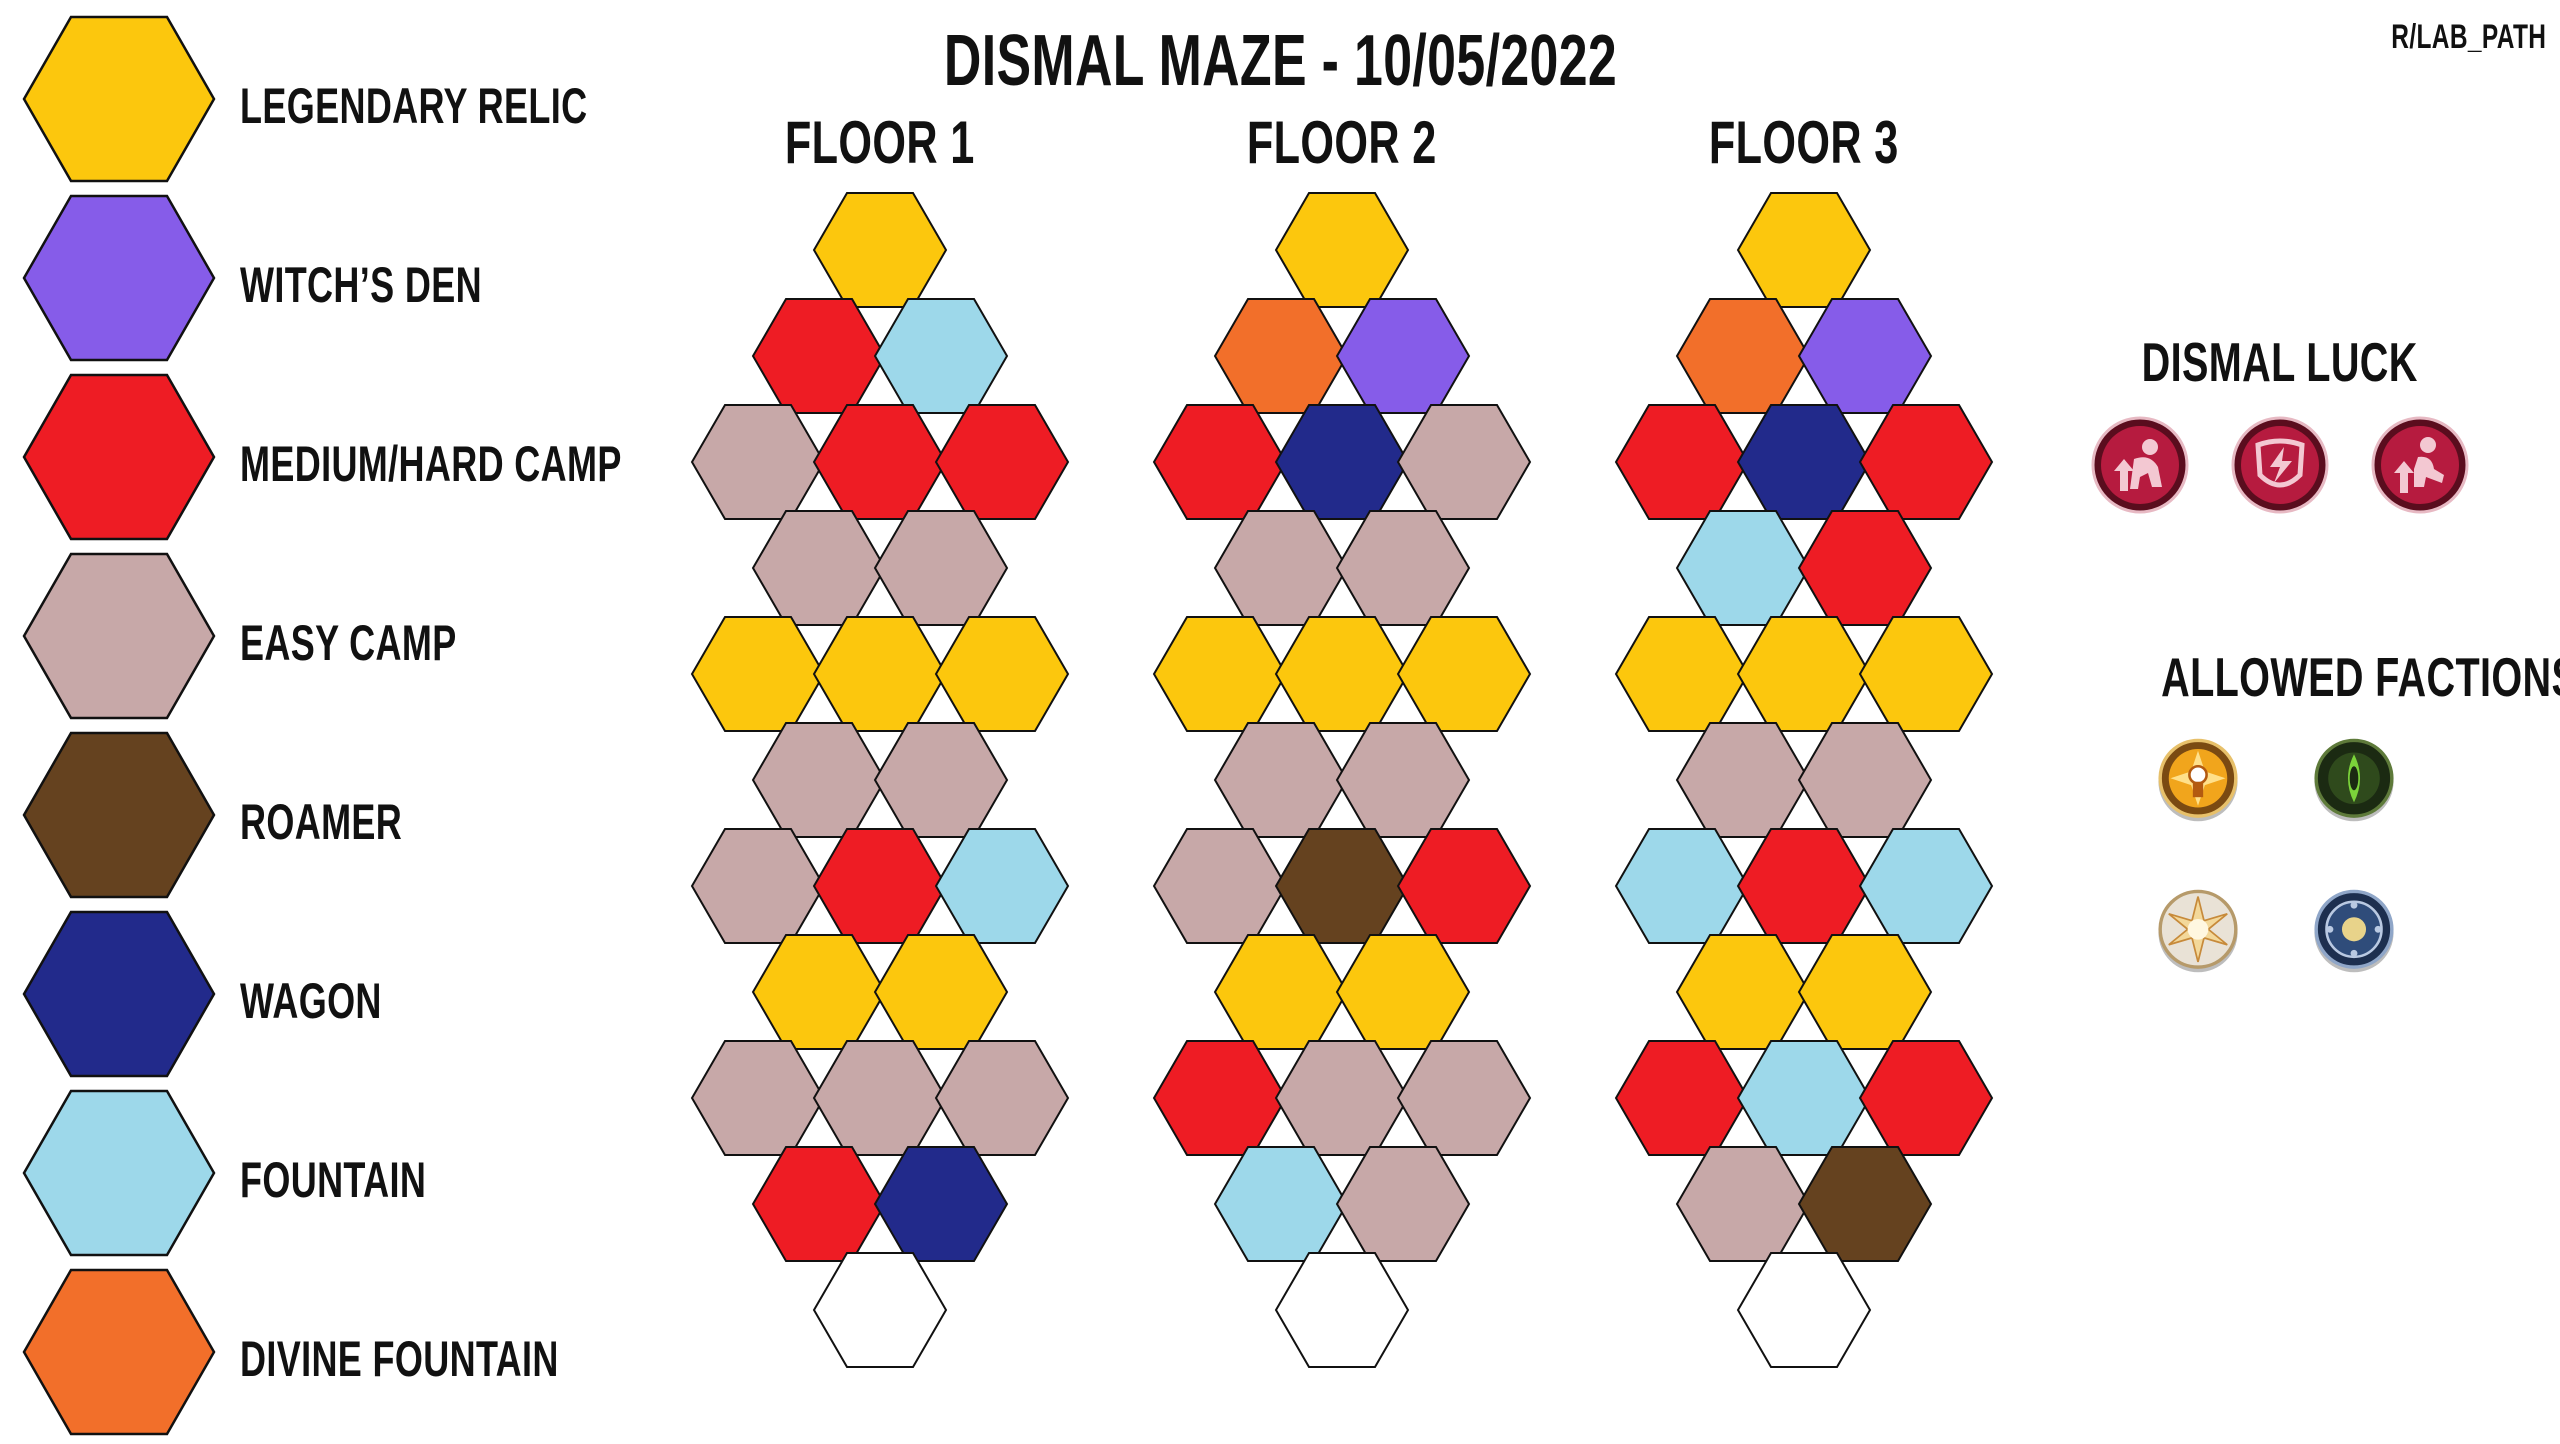  Describe the element at coordinates (431, 464) in the screenshot. I see `legend-label: MEDIUM/HARD CAMP` at that location.